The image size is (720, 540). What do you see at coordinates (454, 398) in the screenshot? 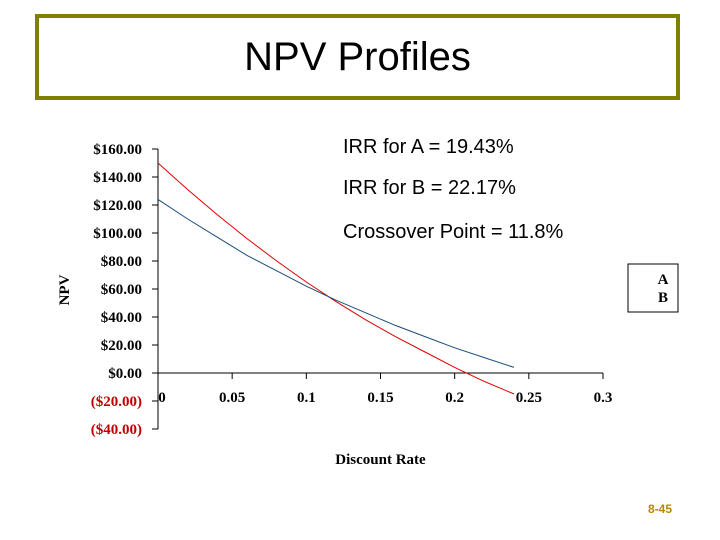
I see `x-tick-label: 0.2` at bounding box center [454, 398].